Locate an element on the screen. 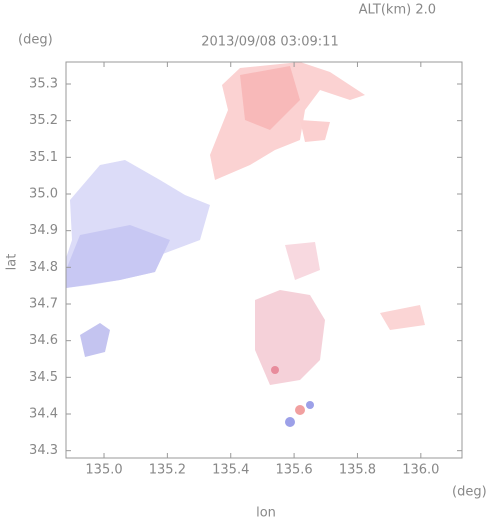  x-tick-label: 136.0 is located at coordinates (420, 470).